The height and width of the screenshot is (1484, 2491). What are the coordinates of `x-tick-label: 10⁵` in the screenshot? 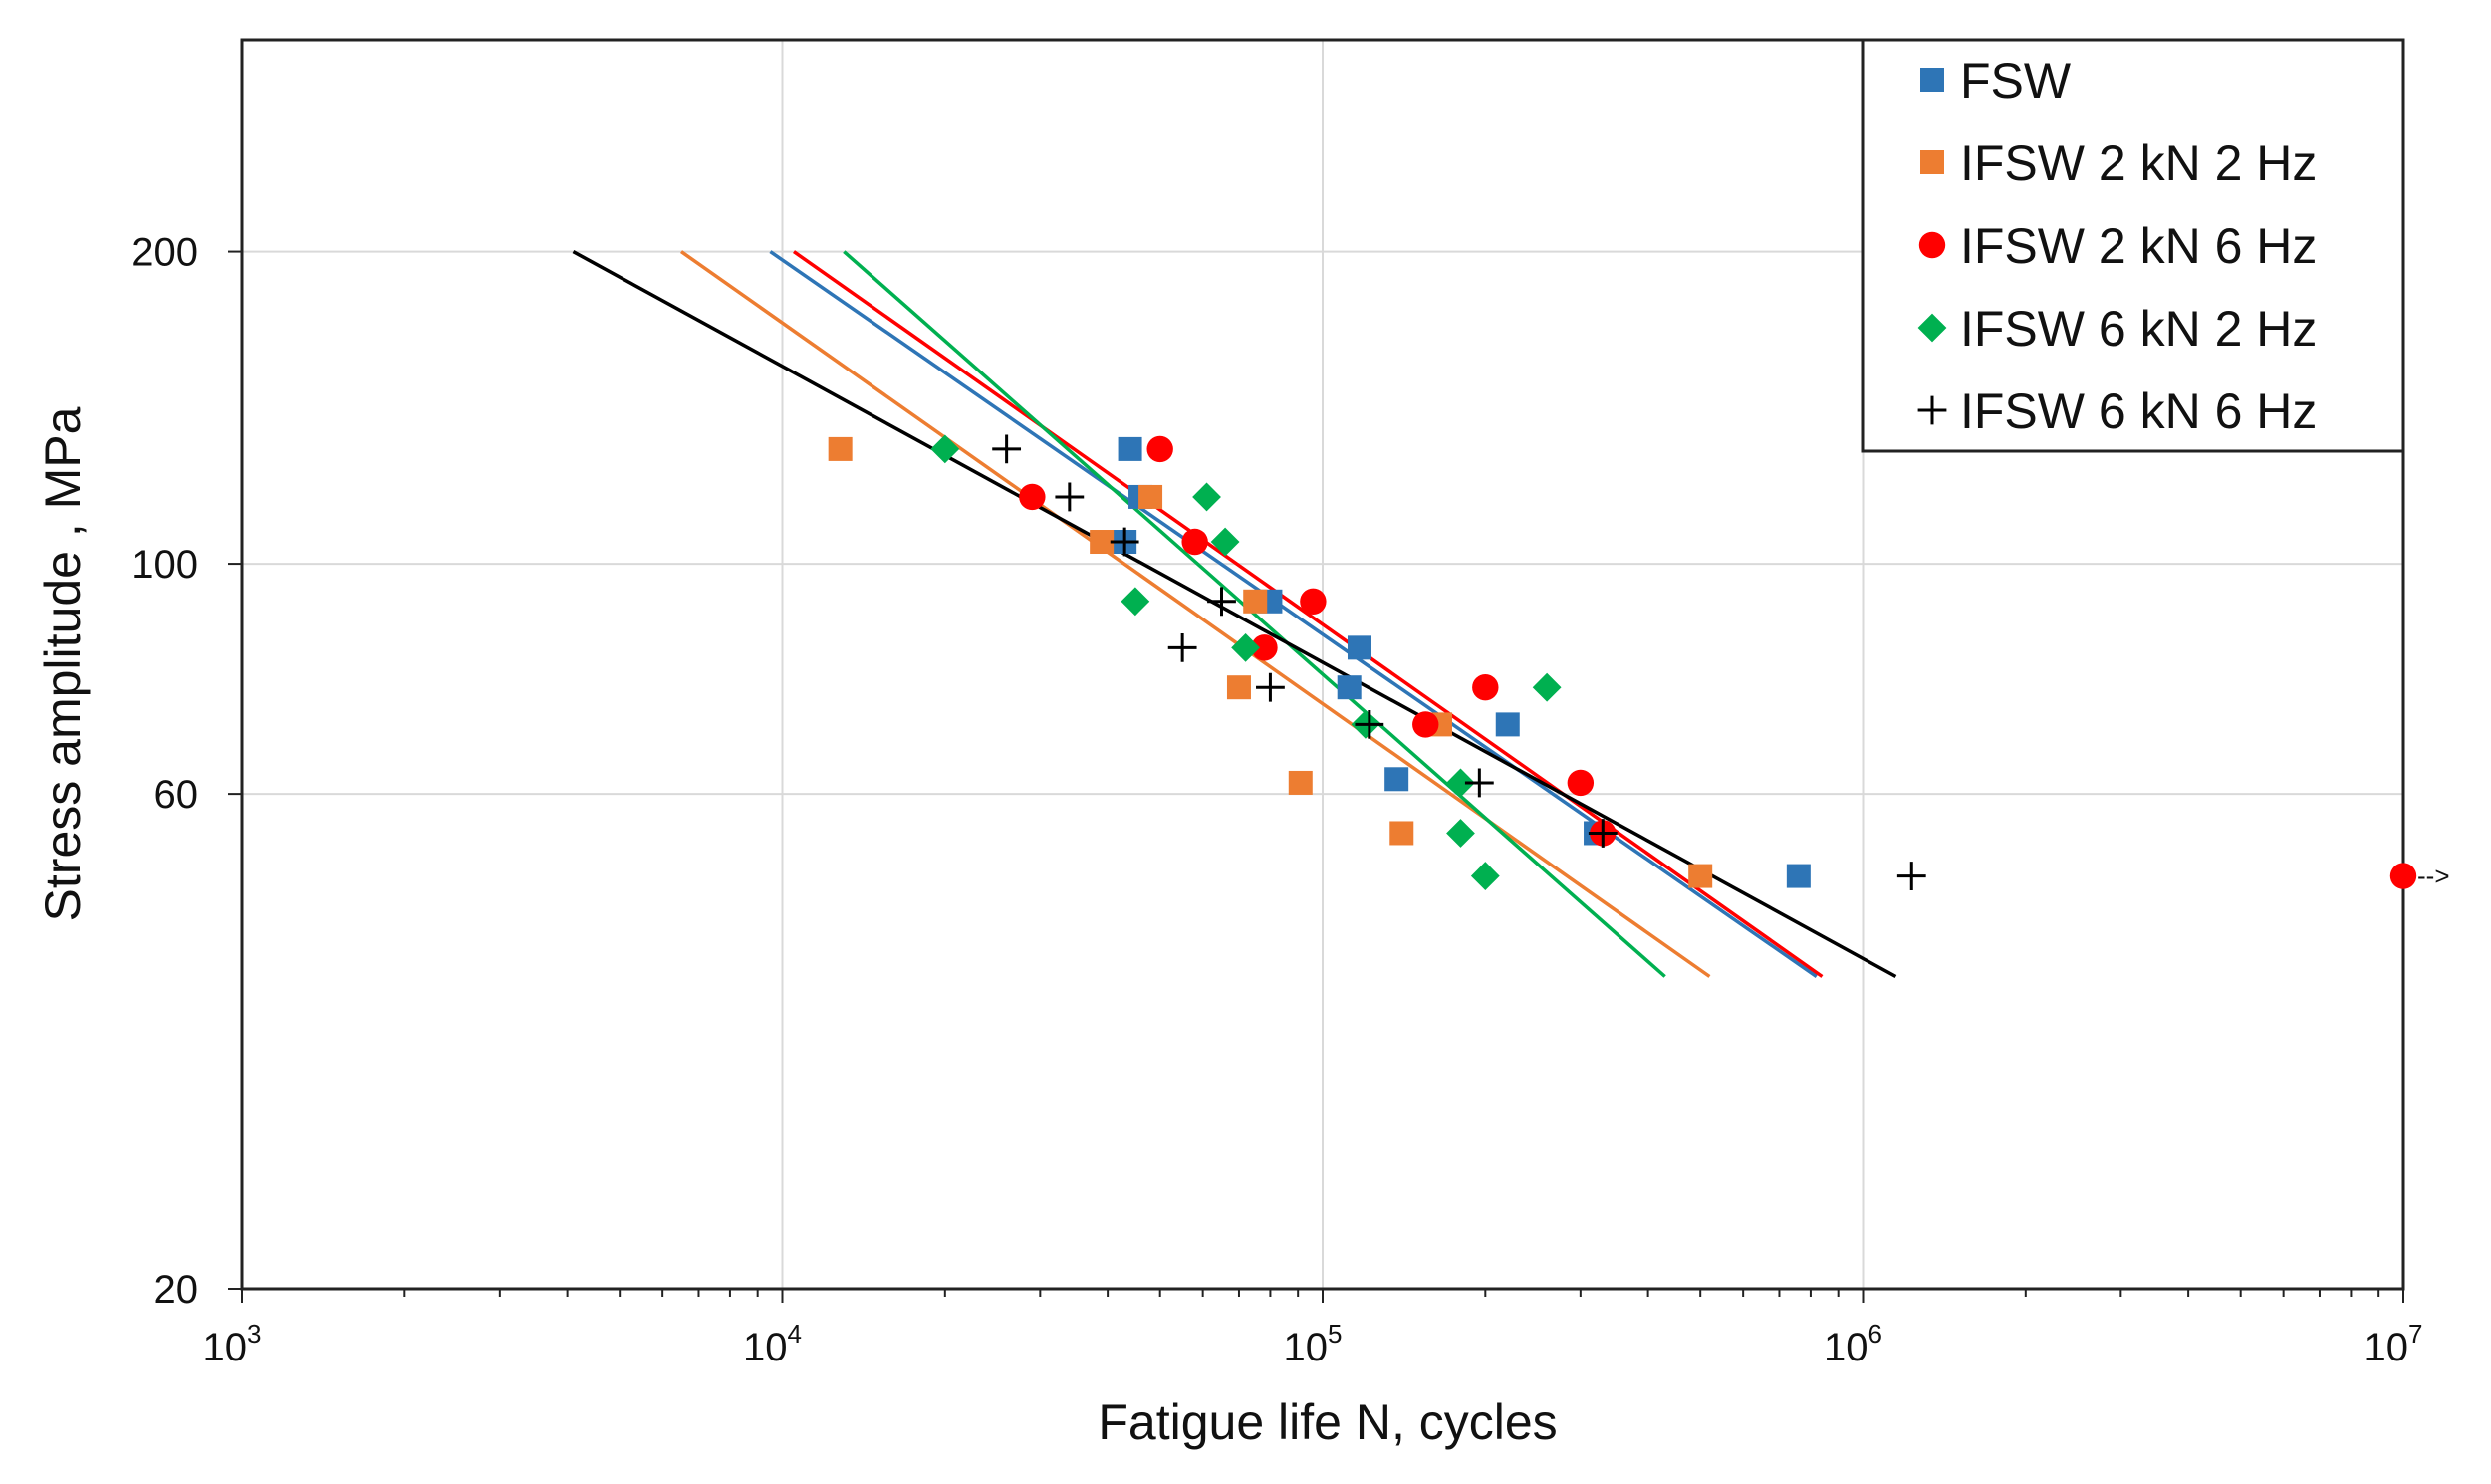 It's located at (1313, 1344).